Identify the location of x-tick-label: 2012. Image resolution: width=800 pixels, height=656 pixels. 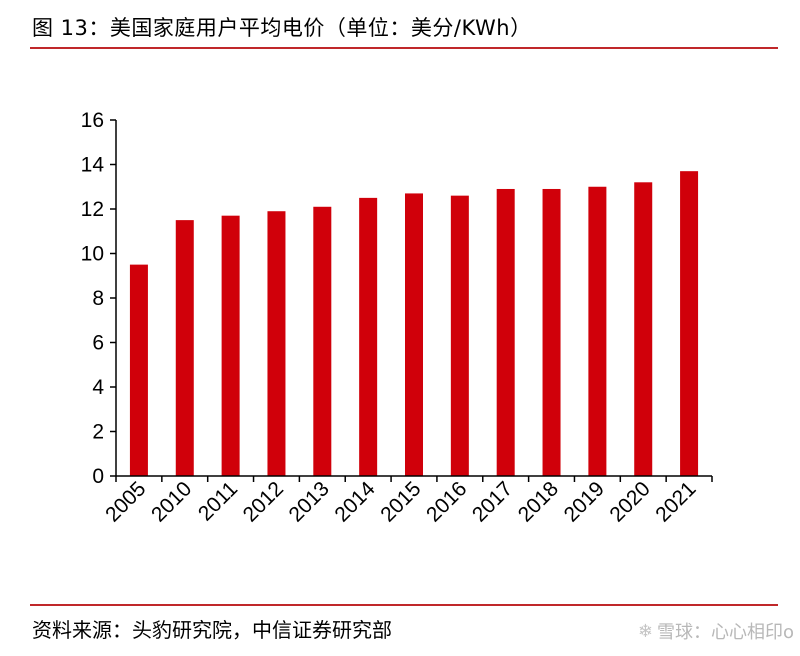
(263, 501).